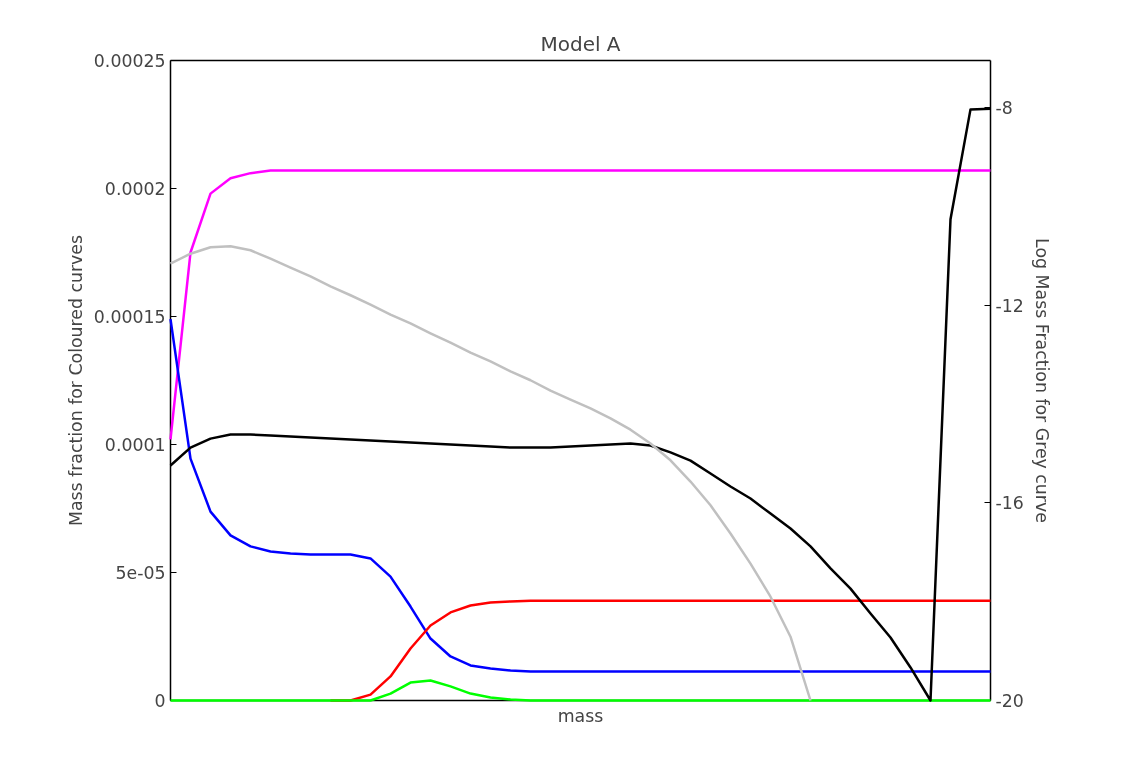  What do you see at coordinates (1004, 107) in the screenshot?
I see `y2-tick-label: -8` at bounding box center [1004, 107].